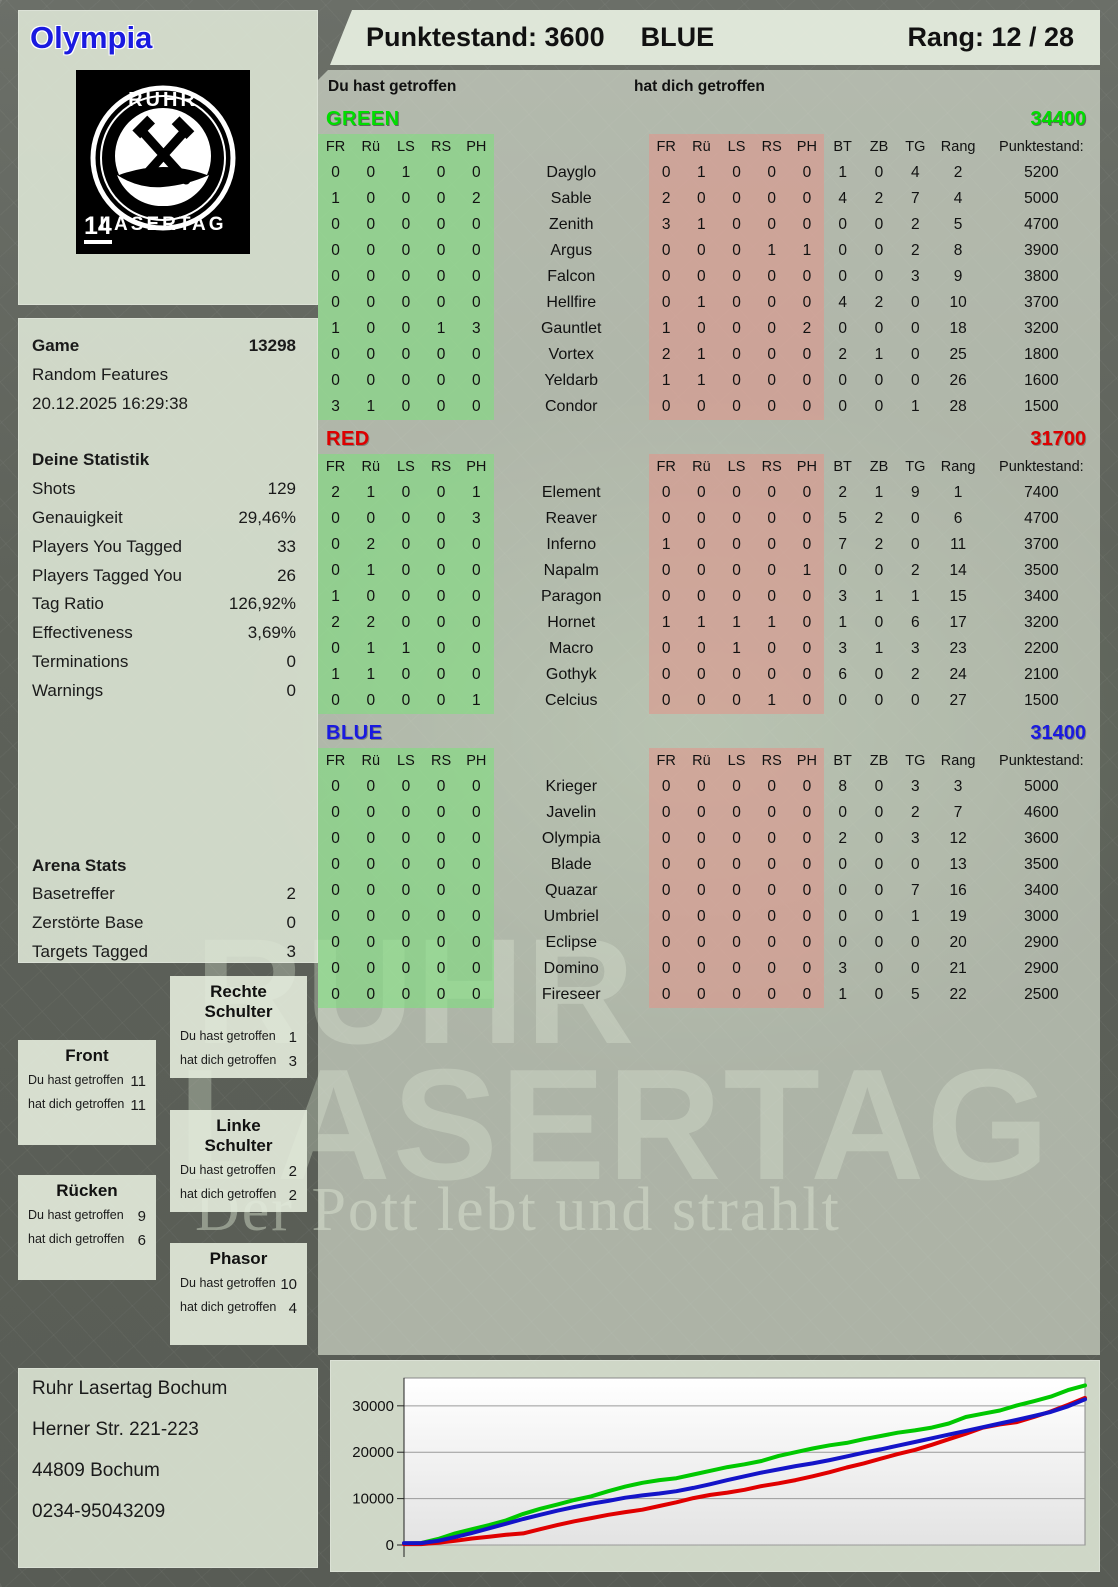 The width and height of the screenshot is (1118, 1587). What do you see at coordinates (571, 916) in the screenshot?
I see `cell-player-name: Umbriel` at bounding box center [571, 916].